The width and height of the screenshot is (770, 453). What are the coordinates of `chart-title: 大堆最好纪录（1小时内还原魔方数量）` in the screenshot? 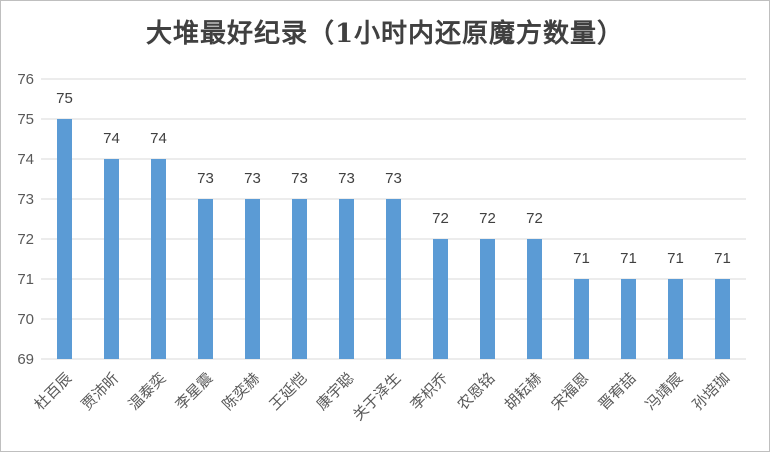 It's located at (385, 34).